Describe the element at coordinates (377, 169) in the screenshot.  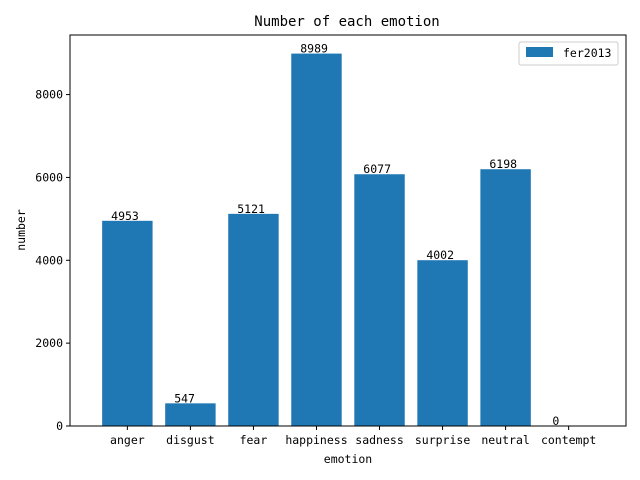
I see `data-label-sadness: 6077` at that location.